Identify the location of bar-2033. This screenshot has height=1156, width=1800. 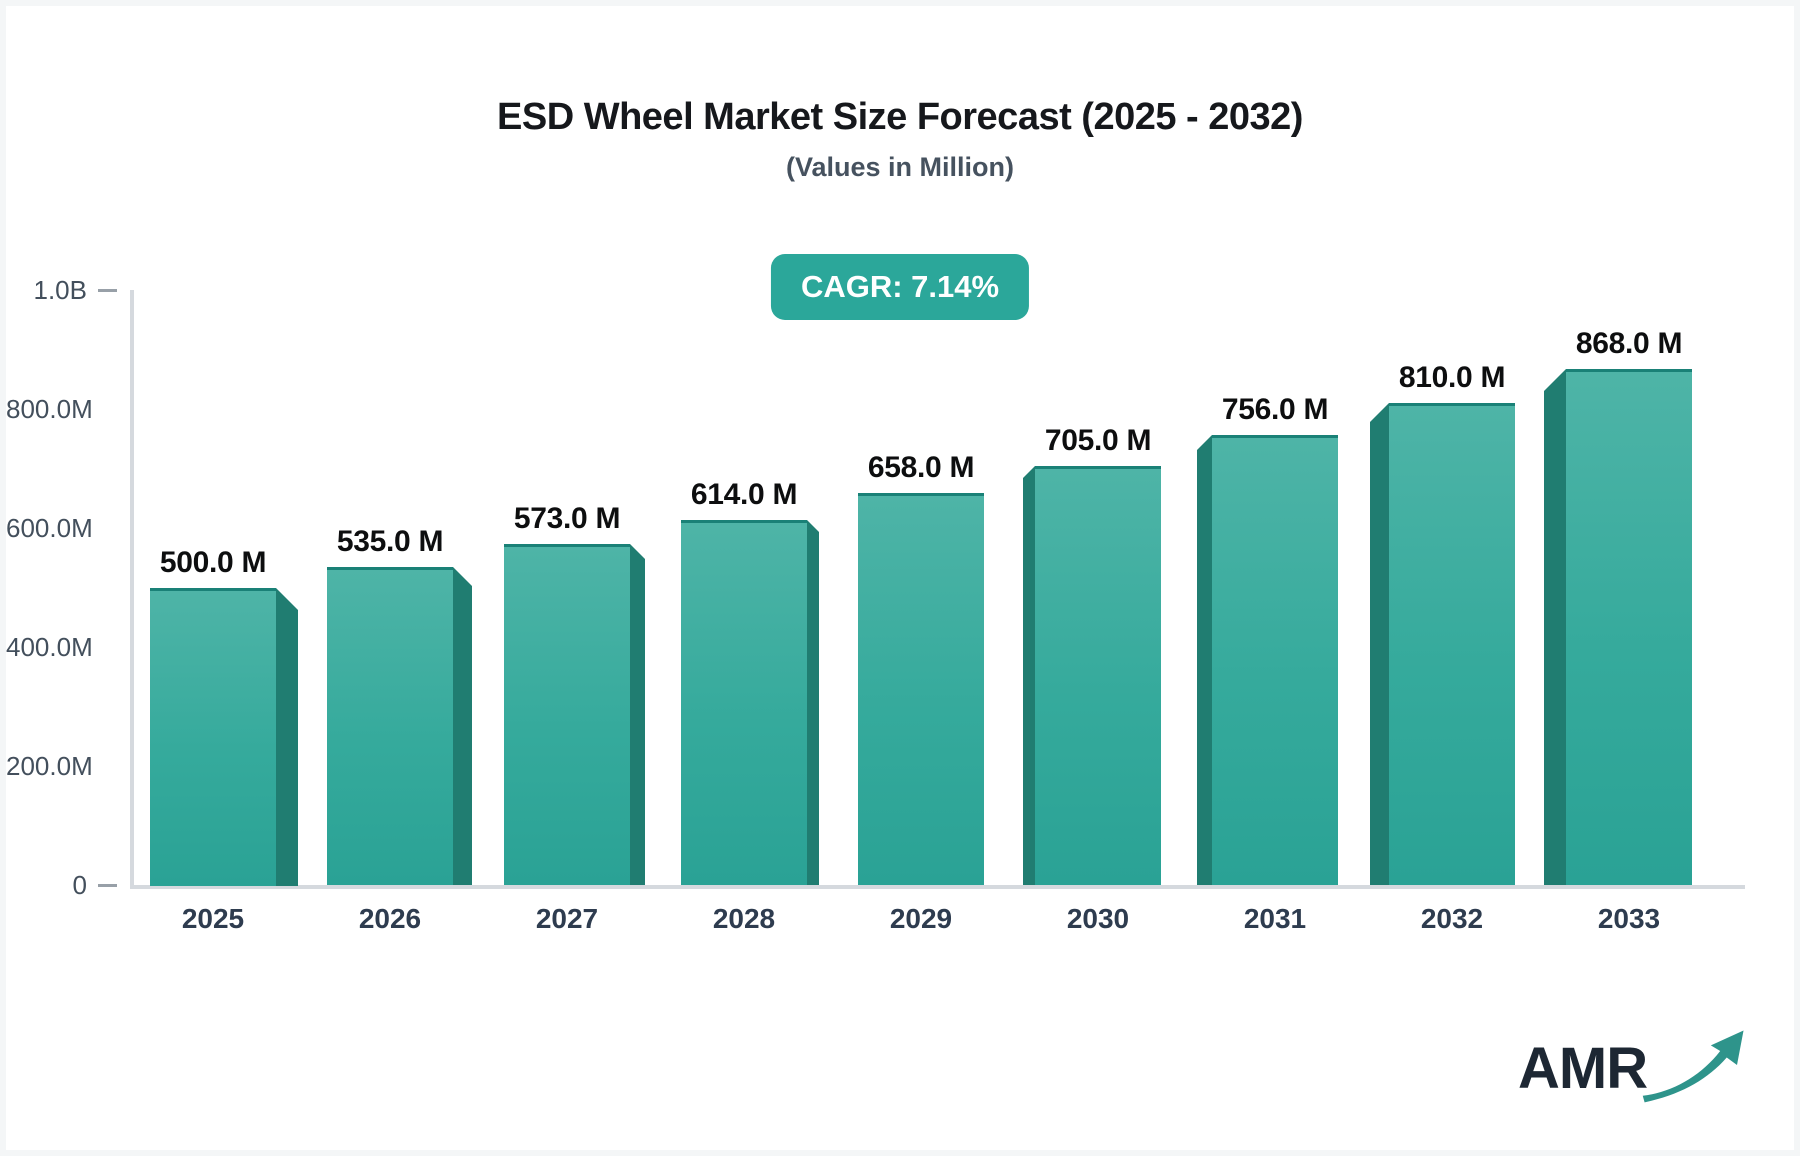
(1629, 627).